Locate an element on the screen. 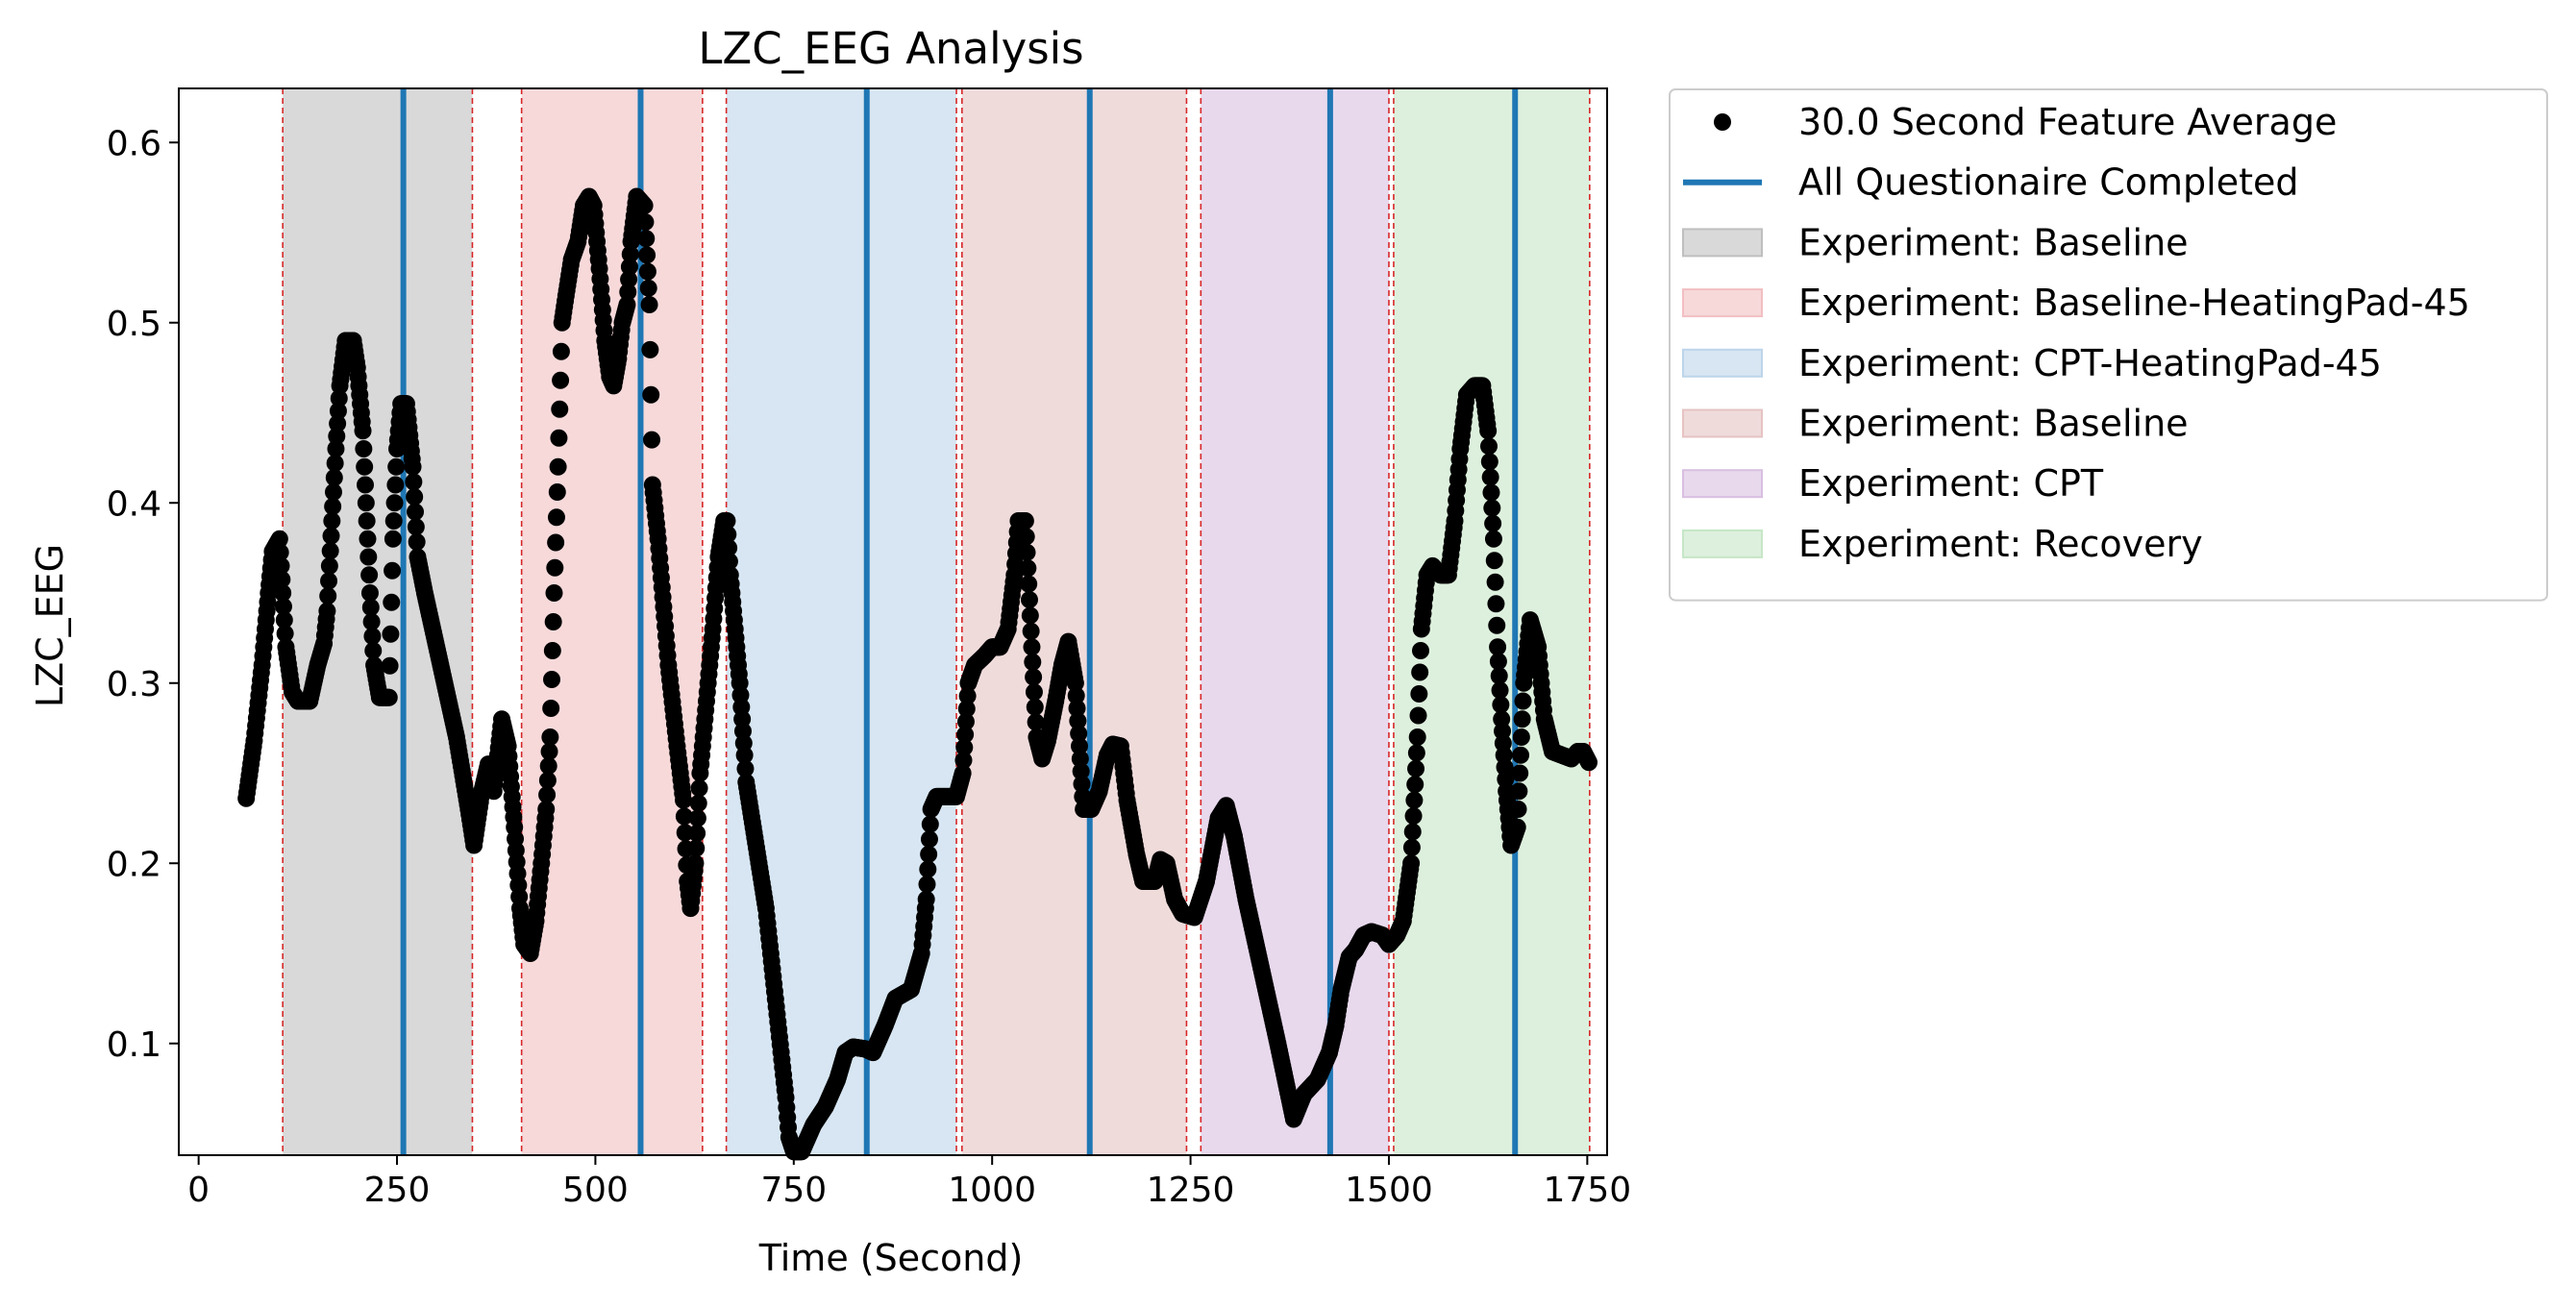  x-tick-label: 1250 is located at coordinates (1191, 1191).